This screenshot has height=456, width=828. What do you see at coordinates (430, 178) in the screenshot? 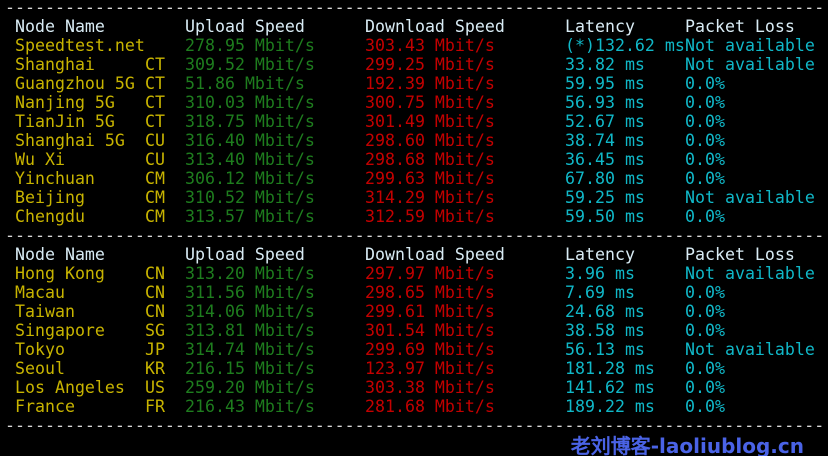
I see `download-speed: 299.63 Mbit/s` at bounding box center [430, 178].